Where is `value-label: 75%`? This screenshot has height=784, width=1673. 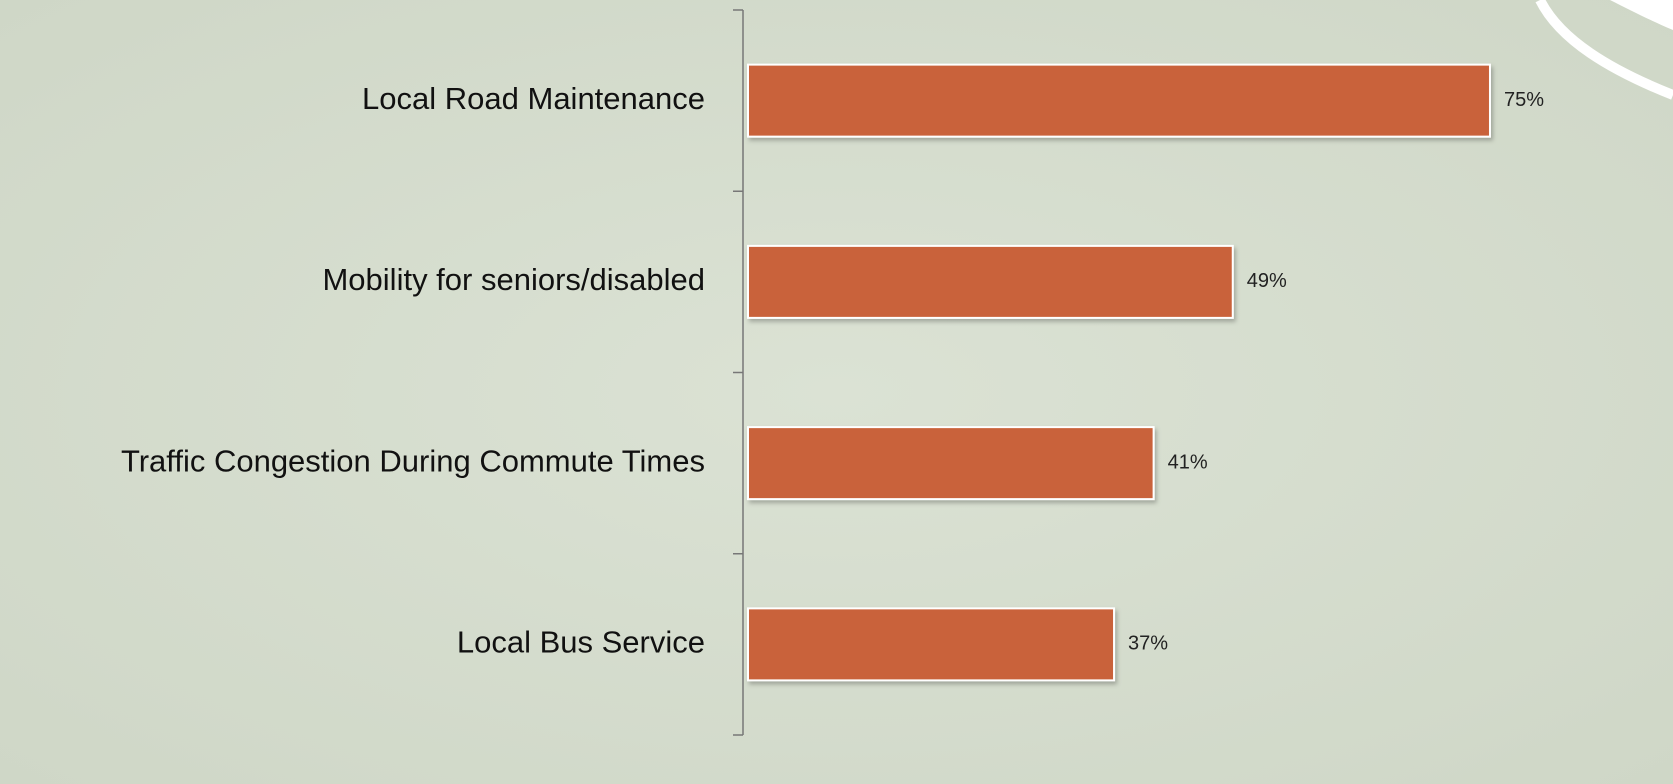 value-label: 75% is located at coordinates (1524, 100).